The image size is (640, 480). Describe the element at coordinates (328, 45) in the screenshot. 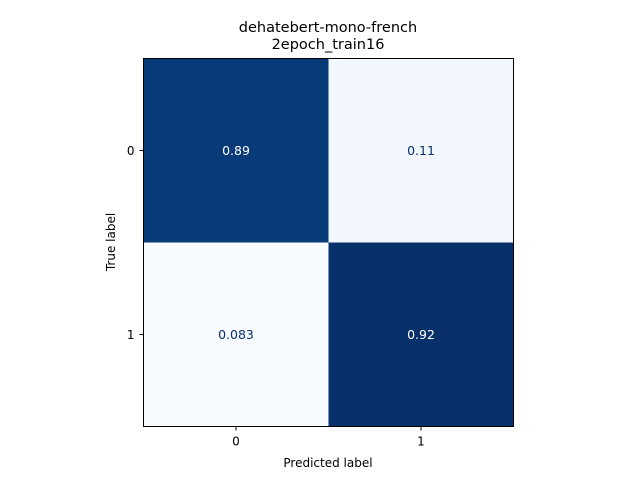

I see `chart-title-line-2: 2epoch_train16` at that location.